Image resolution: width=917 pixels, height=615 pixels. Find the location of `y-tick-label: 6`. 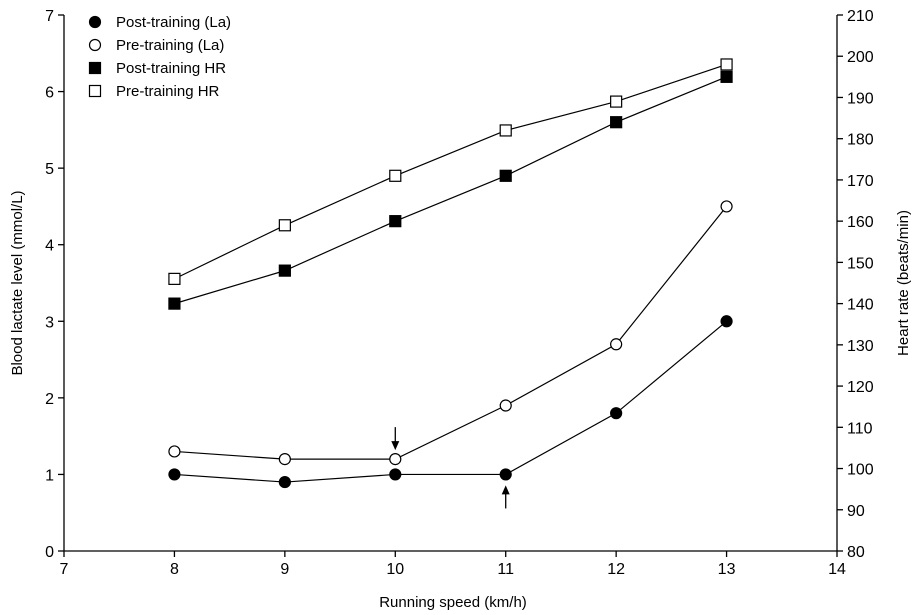

y-tick-label: 6 is located at coordinates (49, 93).